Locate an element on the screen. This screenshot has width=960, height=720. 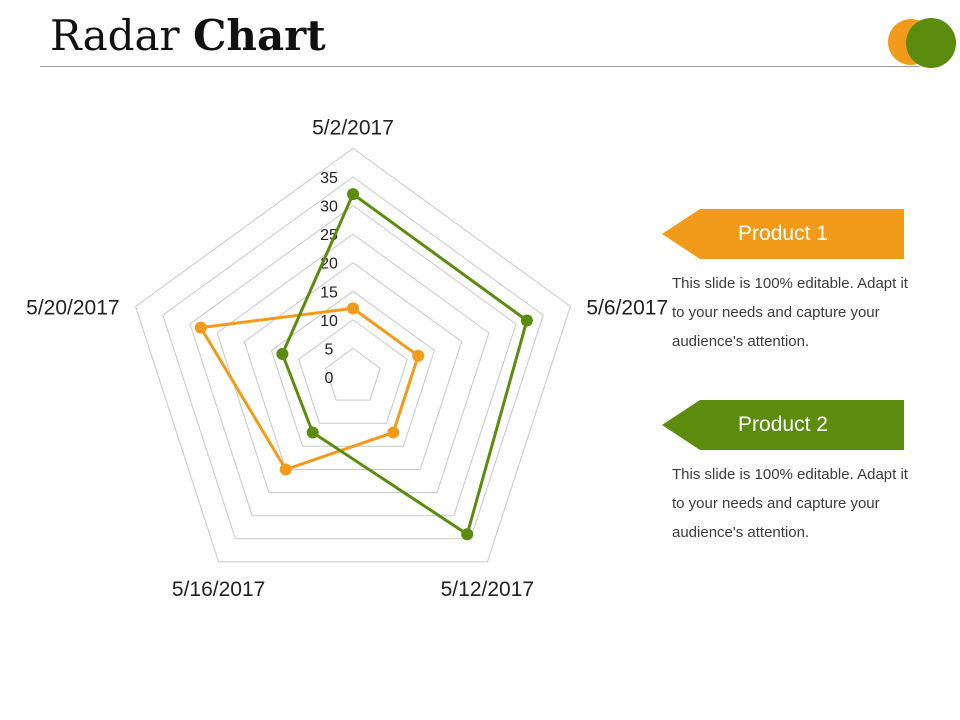
category-label: 5/20/2017 is located at coordinates (72, 307).